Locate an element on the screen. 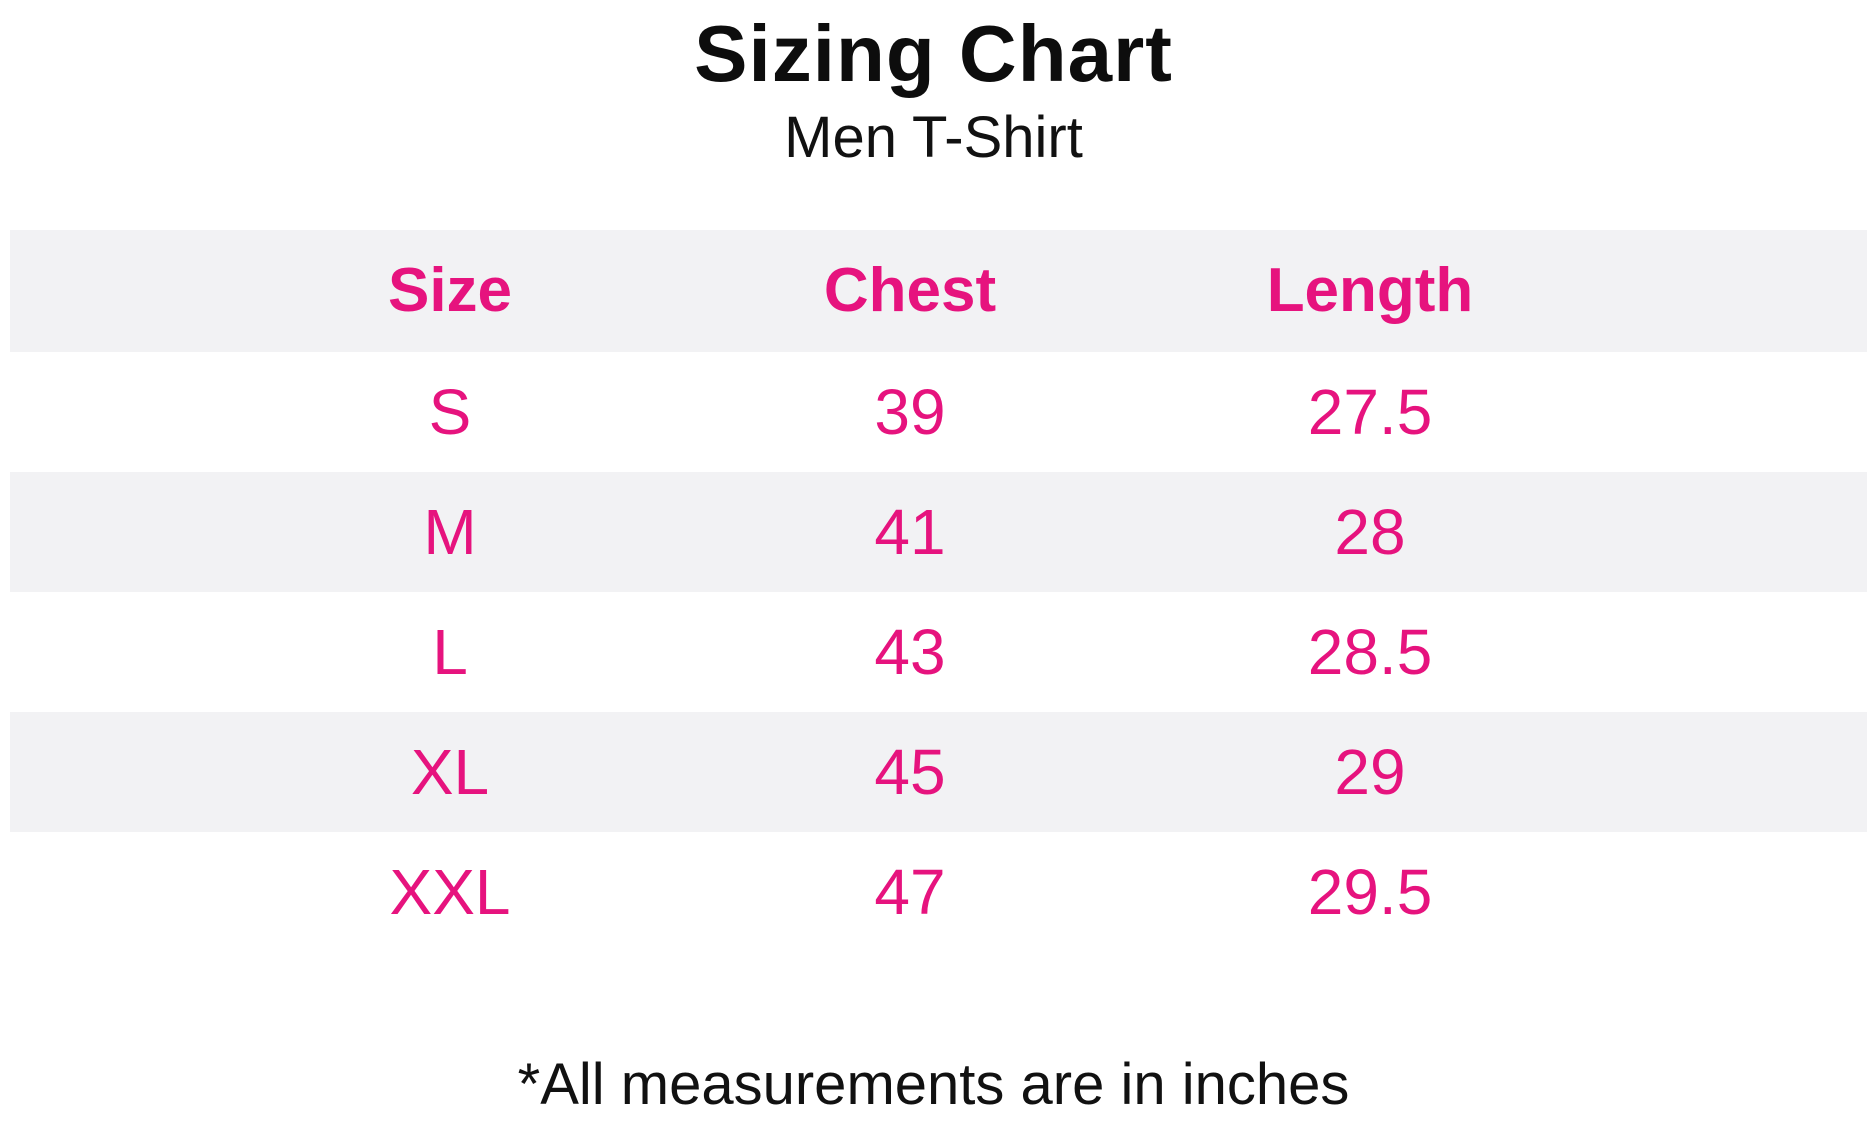  table-row: L 43 28.5 is located at coordinates (938, 652).